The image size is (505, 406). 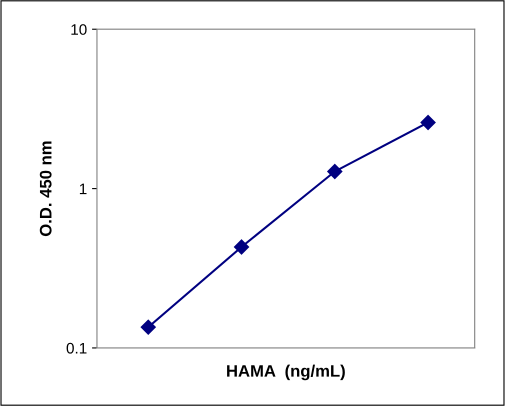 What do you see at coordinates (46, 188) in the screenshot?
I see `y-axis-title: O.D. 450 nm` at bounding box center [46, 188].